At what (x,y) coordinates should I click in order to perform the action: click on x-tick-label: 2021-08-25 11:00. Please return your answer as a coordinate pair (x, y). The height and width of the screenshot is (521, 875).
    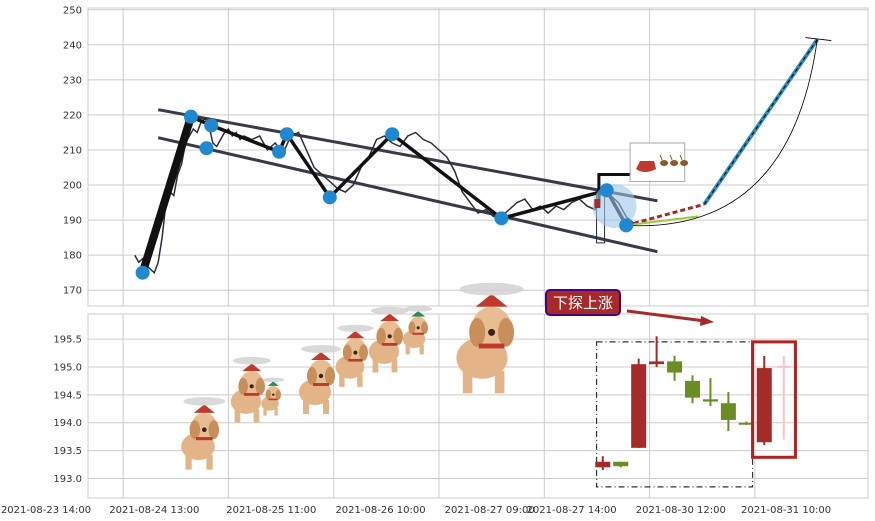
    Looking at the image, I should click on (271, 510).